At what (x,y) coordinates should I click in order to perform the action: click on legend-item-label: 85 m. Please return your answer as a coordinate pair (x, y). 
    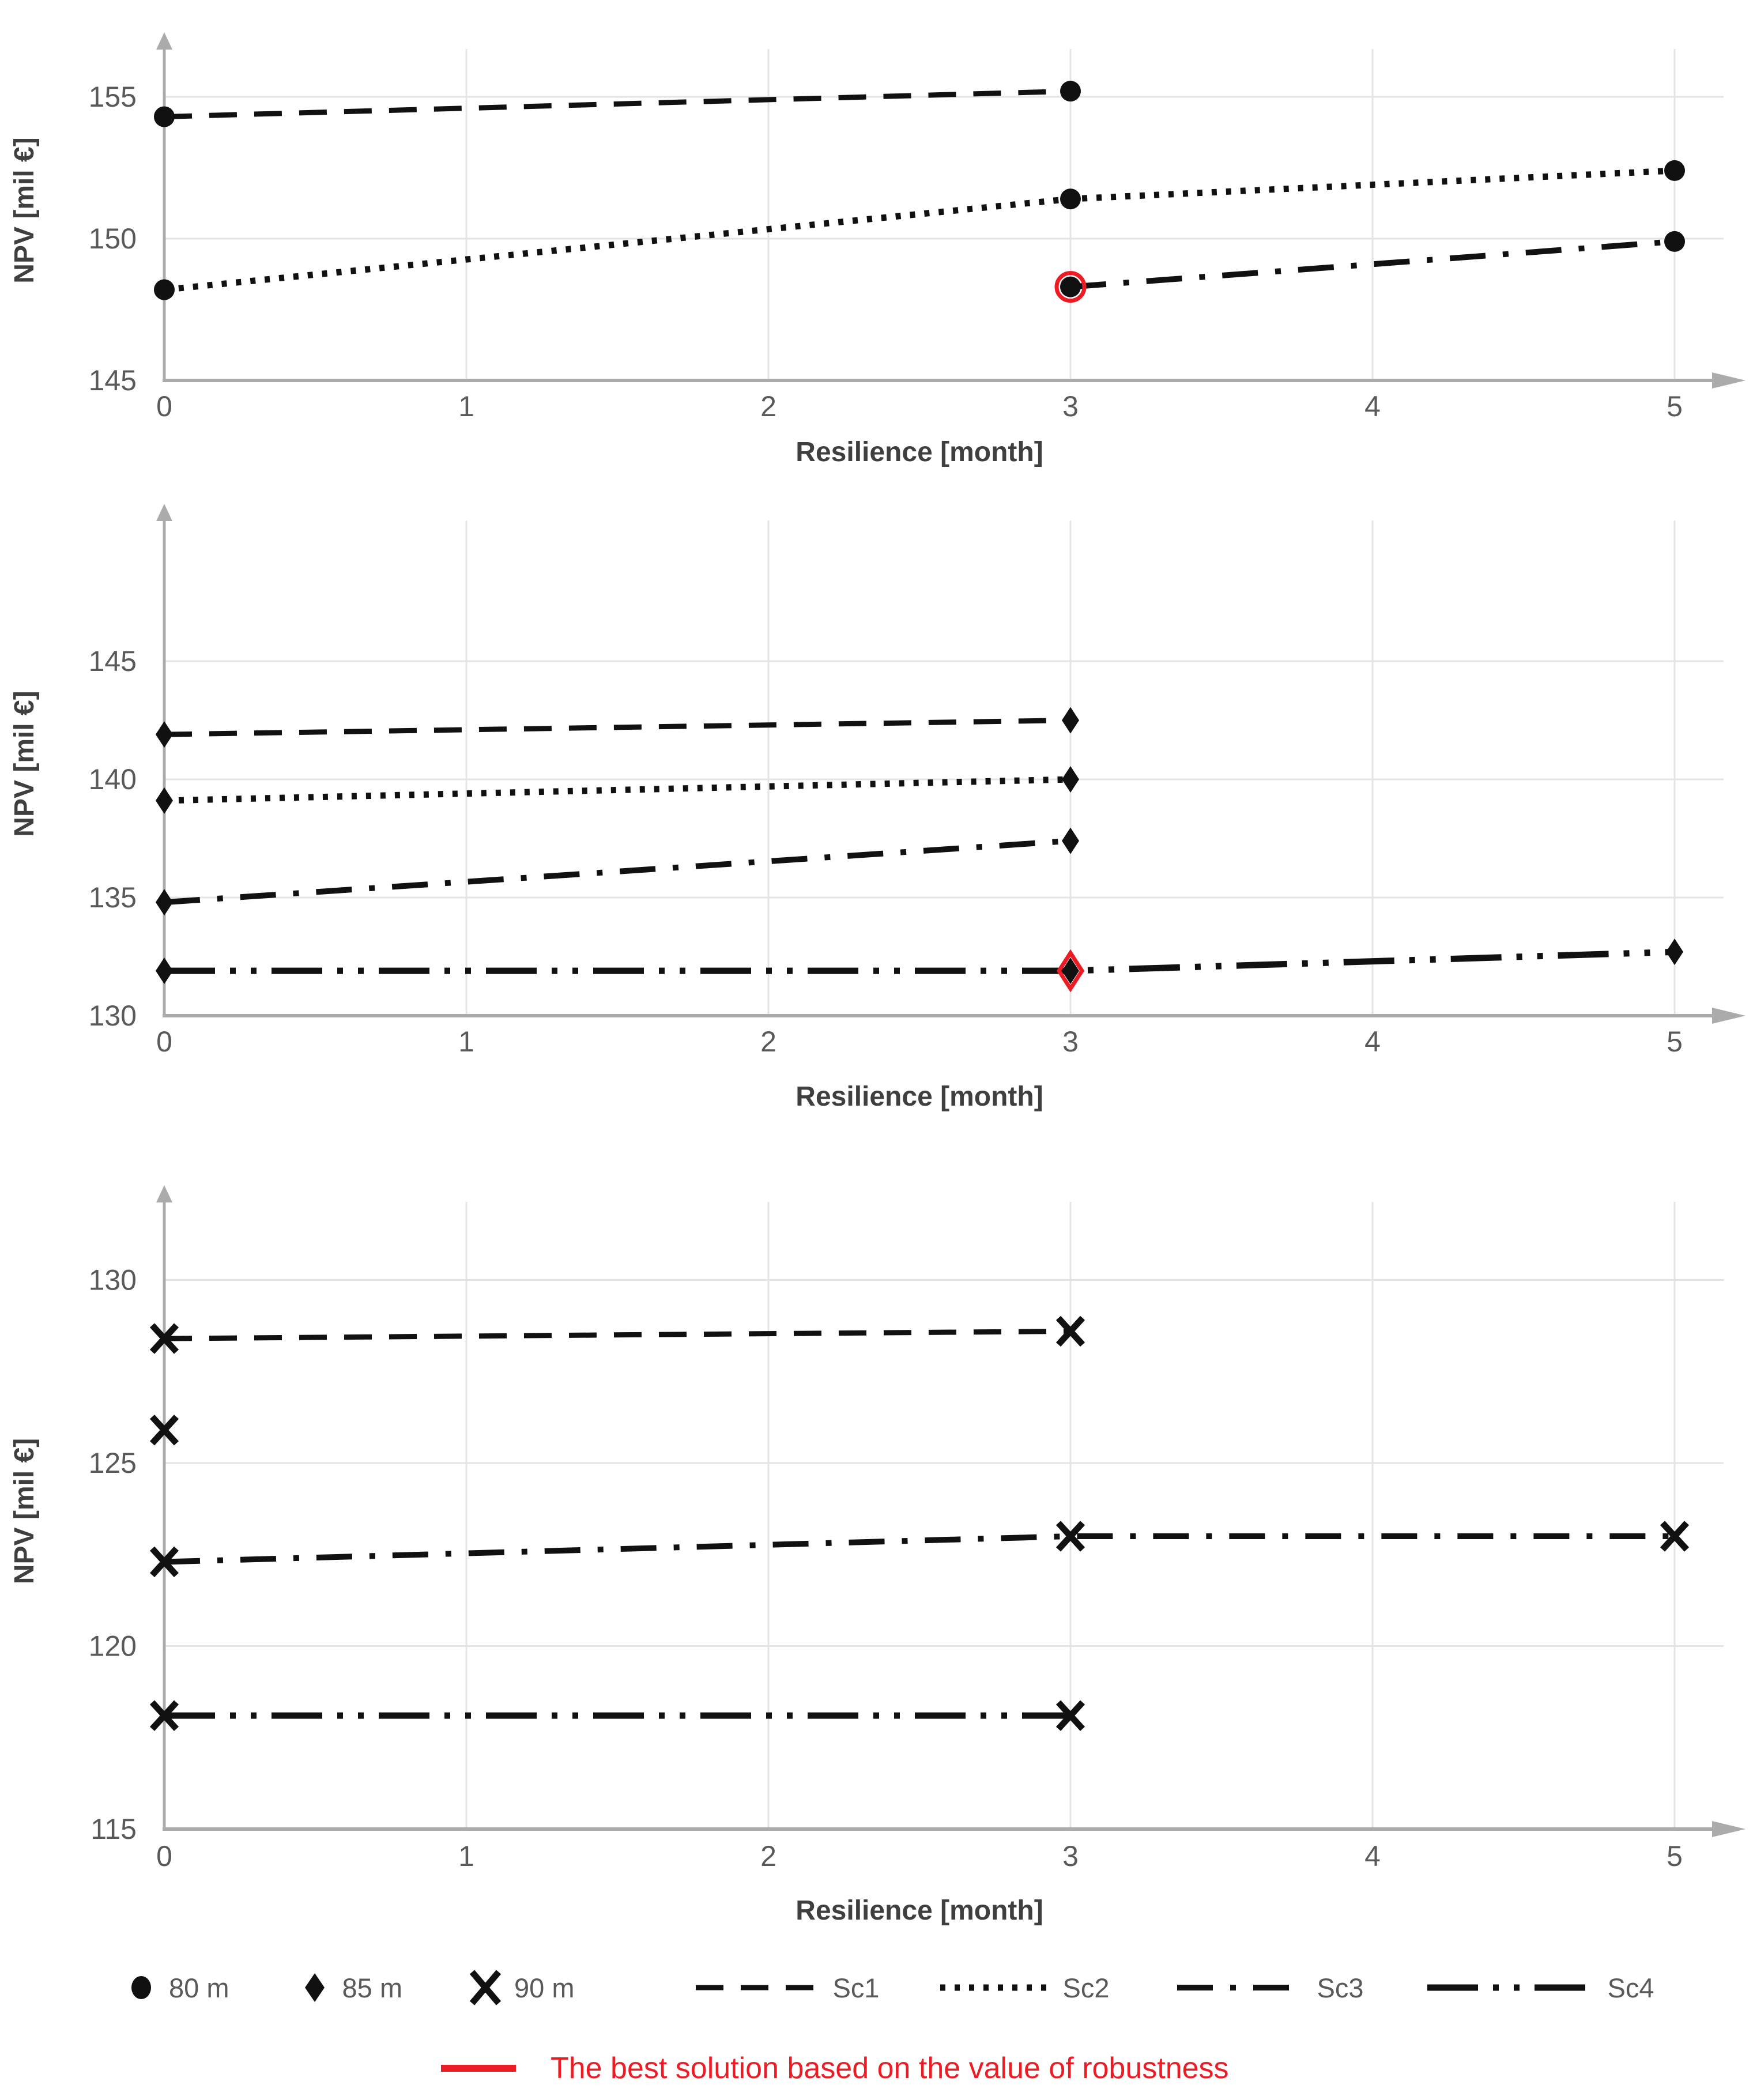
    Looking at the image, I should click on (372, 1988).